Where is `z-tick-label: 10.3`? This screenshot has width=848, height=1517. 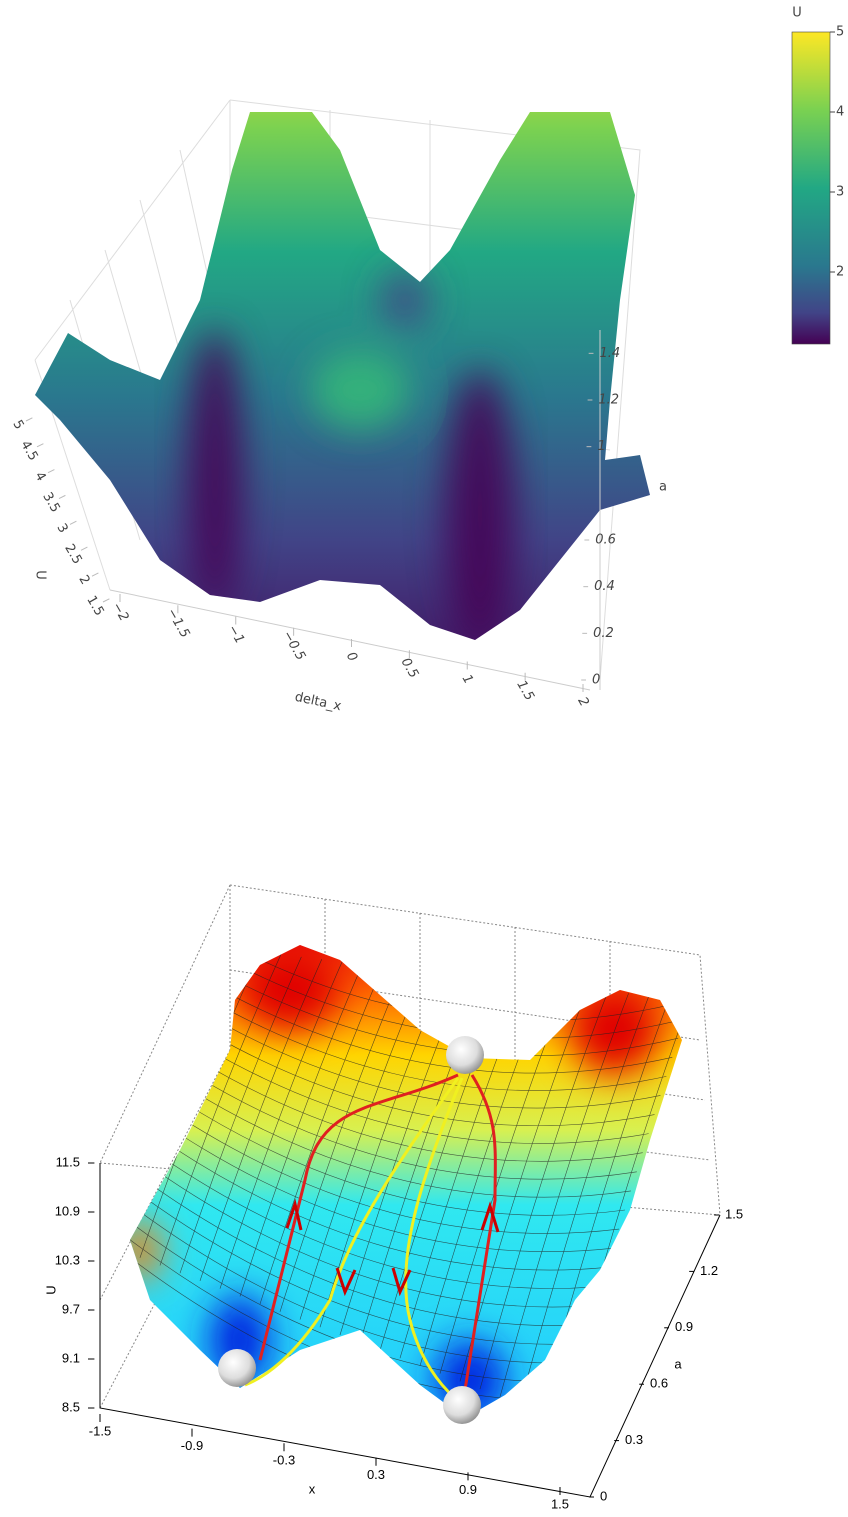 z-tick-label: 10.3 is located at coordinates (67, 1259).